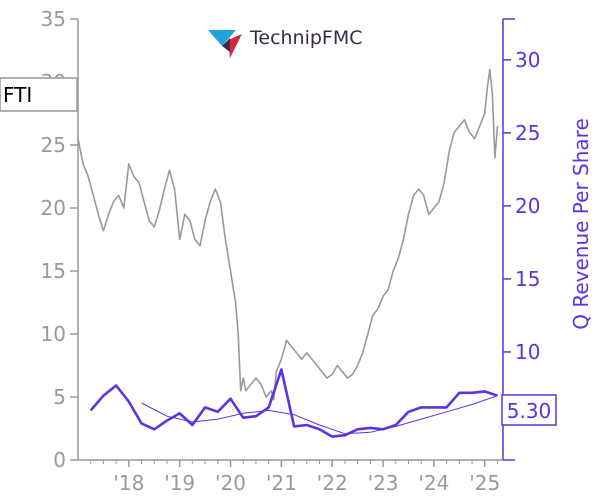 This screenshot has width=600, height=500. What do you see at coordinates (527, 206) in the screenshot?
I see `right-tick-label: 20` at bounding box center [527, 206].